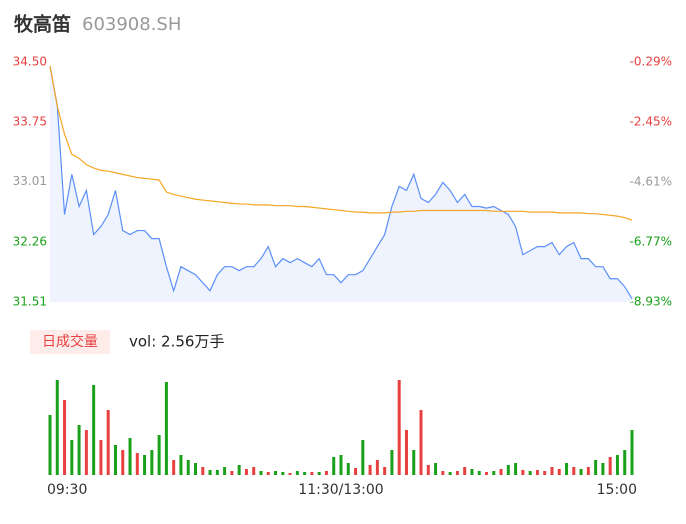  What do you see at coordinates (30, 181) in the screenshot?
I see `y-tick-label: 33.01` at bounding box center [30, 181].